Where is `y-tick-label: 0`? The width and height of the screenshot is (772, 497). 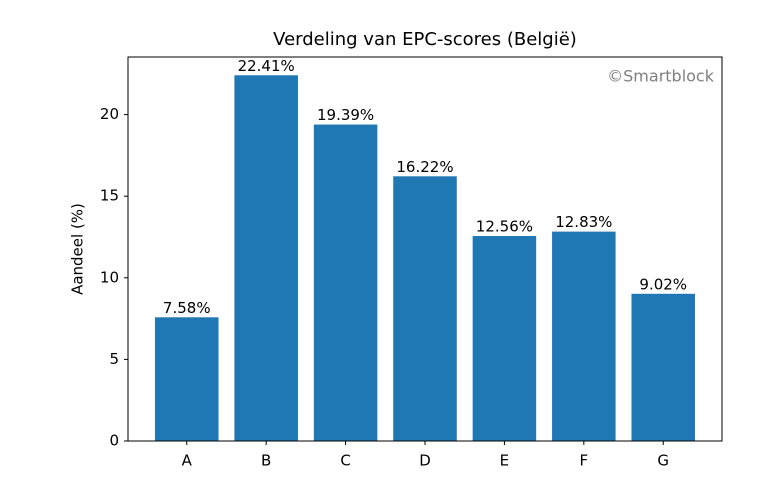
y-tick-label: 0 is located at coordinates (114, 441).